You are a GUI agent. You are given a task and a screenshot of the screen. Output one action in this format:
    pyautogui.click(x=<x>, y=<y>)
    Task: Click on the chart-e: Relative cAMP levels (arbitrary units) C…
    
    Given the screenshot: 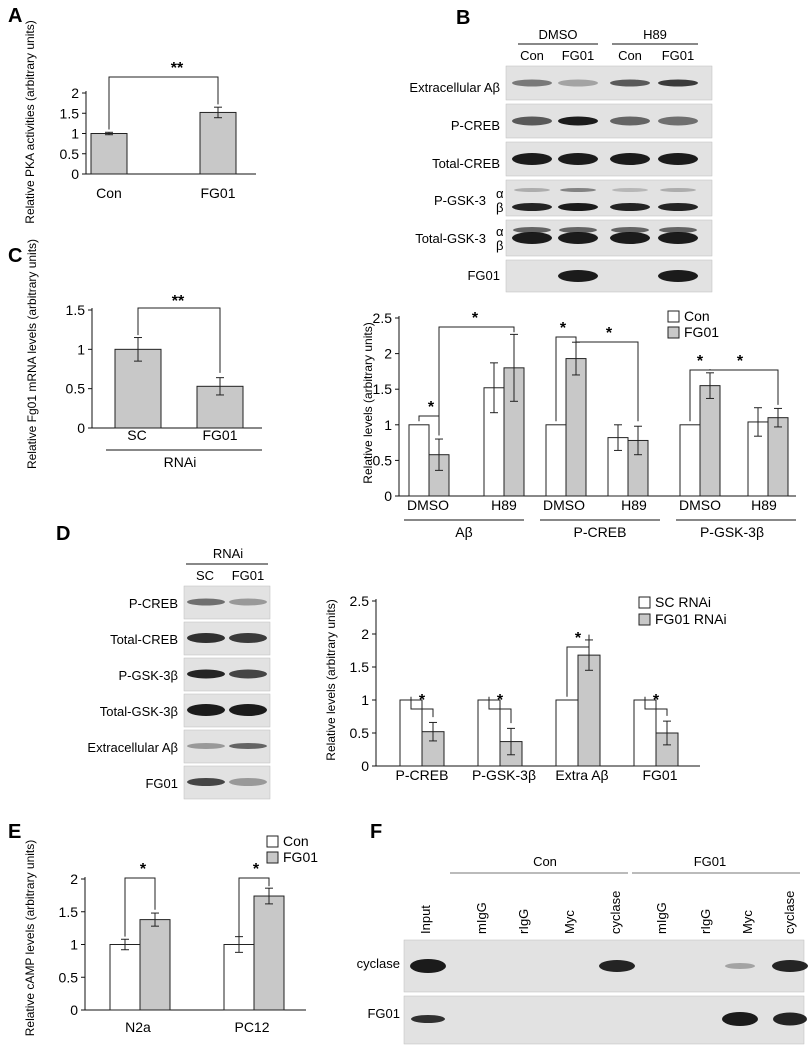 What is the action you would take?
    pyautogui.click(x=170, y=934)
    